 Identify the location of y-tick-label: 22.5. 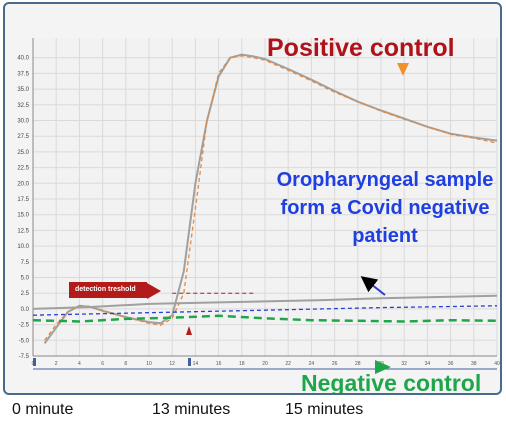
(23, 169).